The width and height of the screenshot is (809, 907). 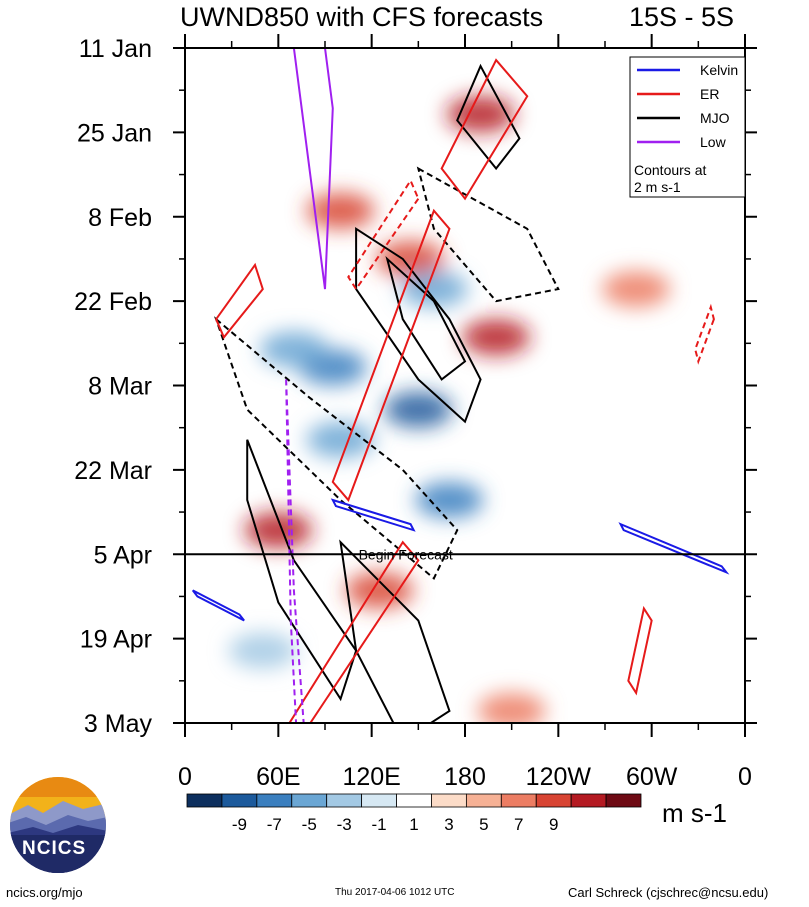 What do you see at coordinates (719, 70) in the screenshot?
I see `legend-label-kelvin: Kelvin` at bounding box center [719, 70].